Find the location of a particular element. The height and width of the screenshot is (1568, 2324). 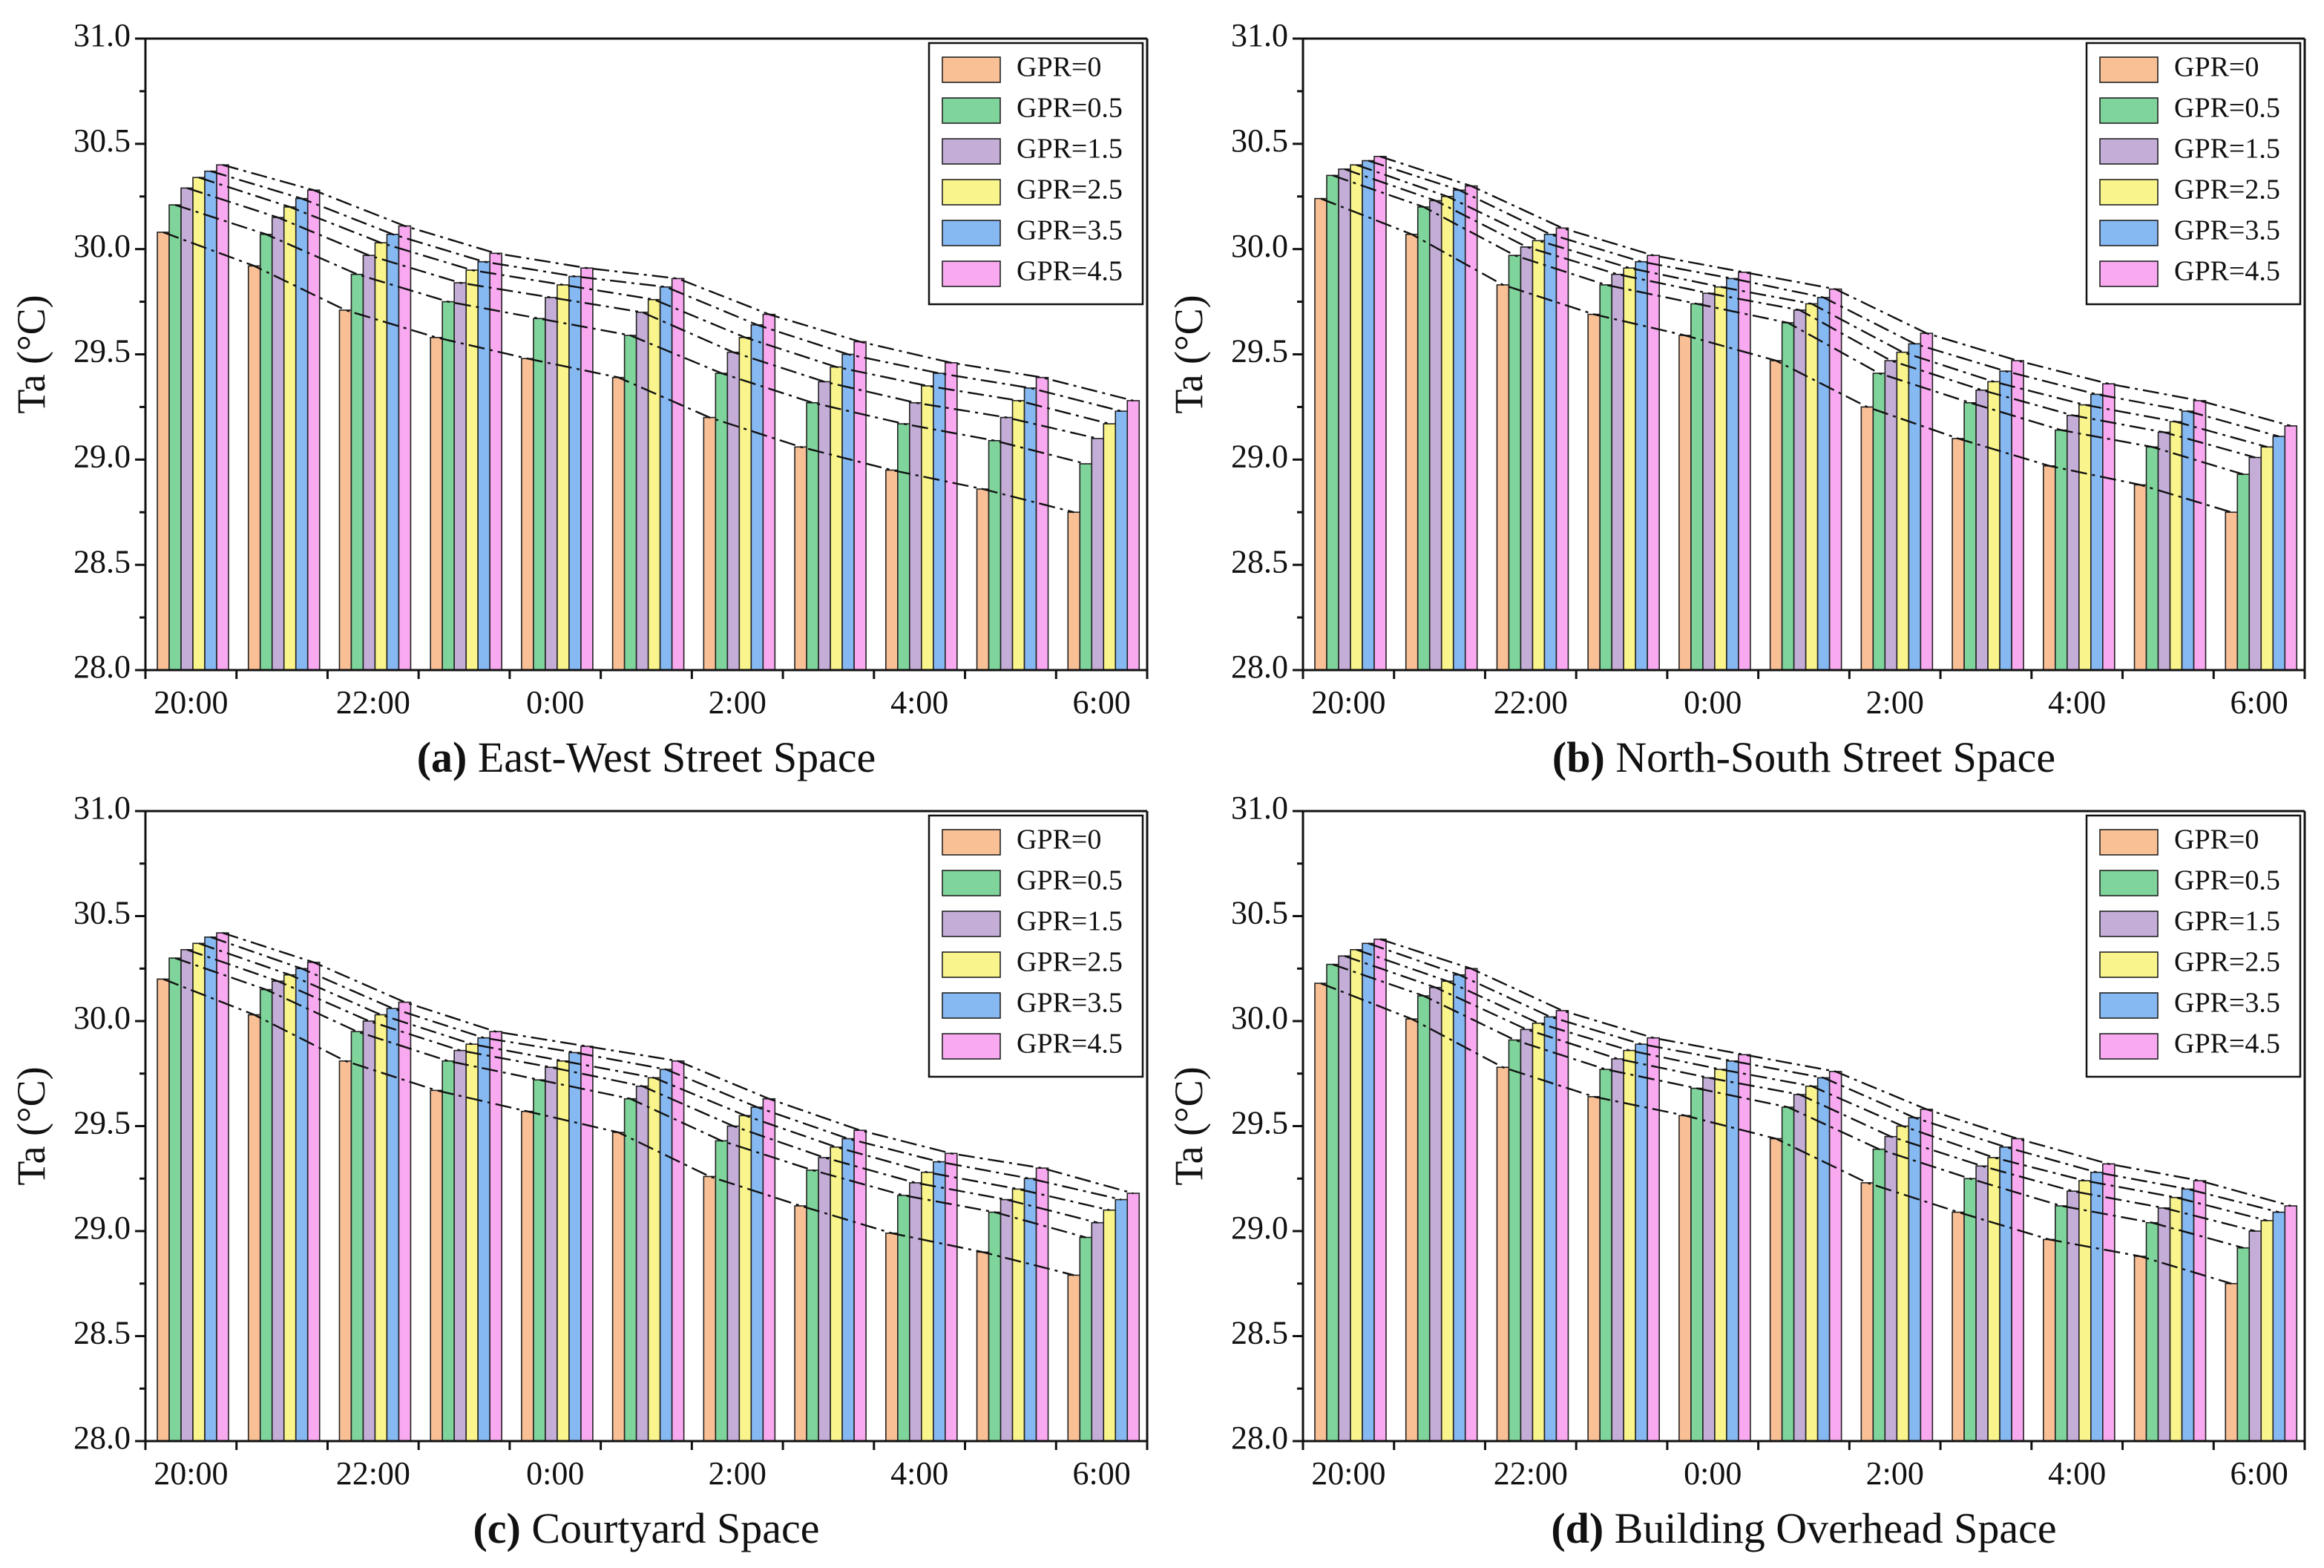

bar-GPR-3.5-2300 is located at coordinates (1641, 465).